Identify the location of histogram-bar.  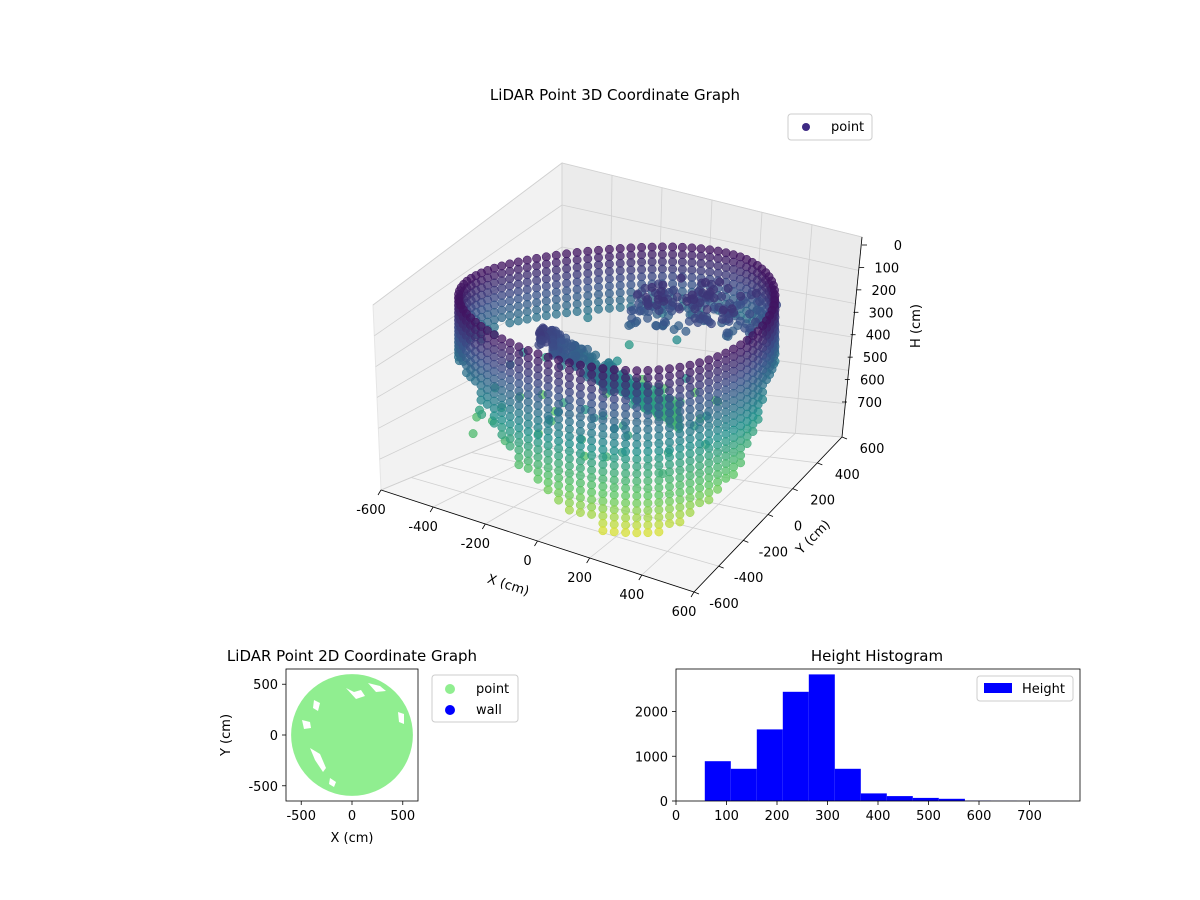
(873, 797).